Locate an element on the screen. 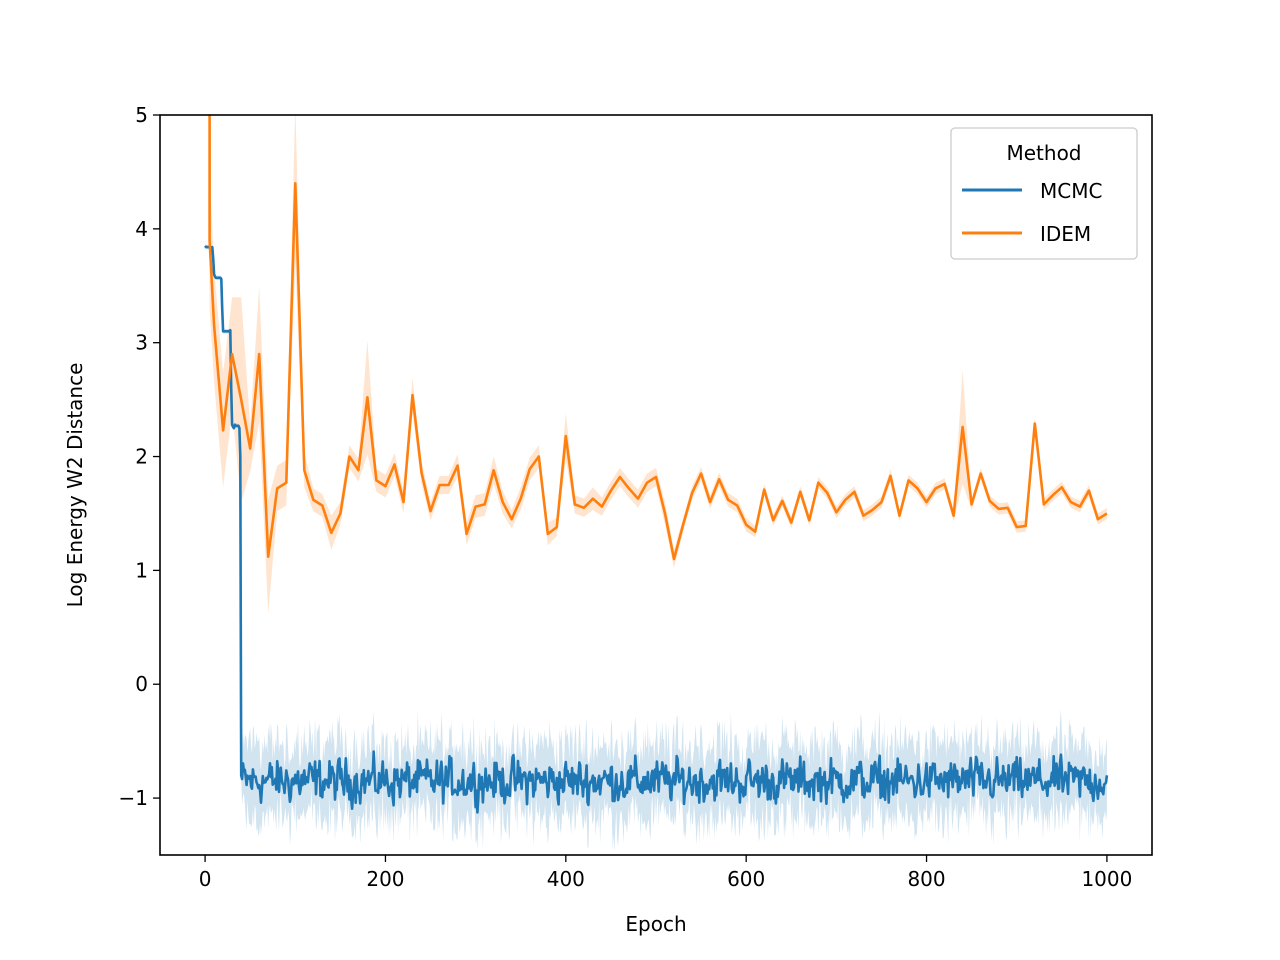  x-axis-ticks: 0 200 400 600 800 1000 is located at coordinates (665, 873).